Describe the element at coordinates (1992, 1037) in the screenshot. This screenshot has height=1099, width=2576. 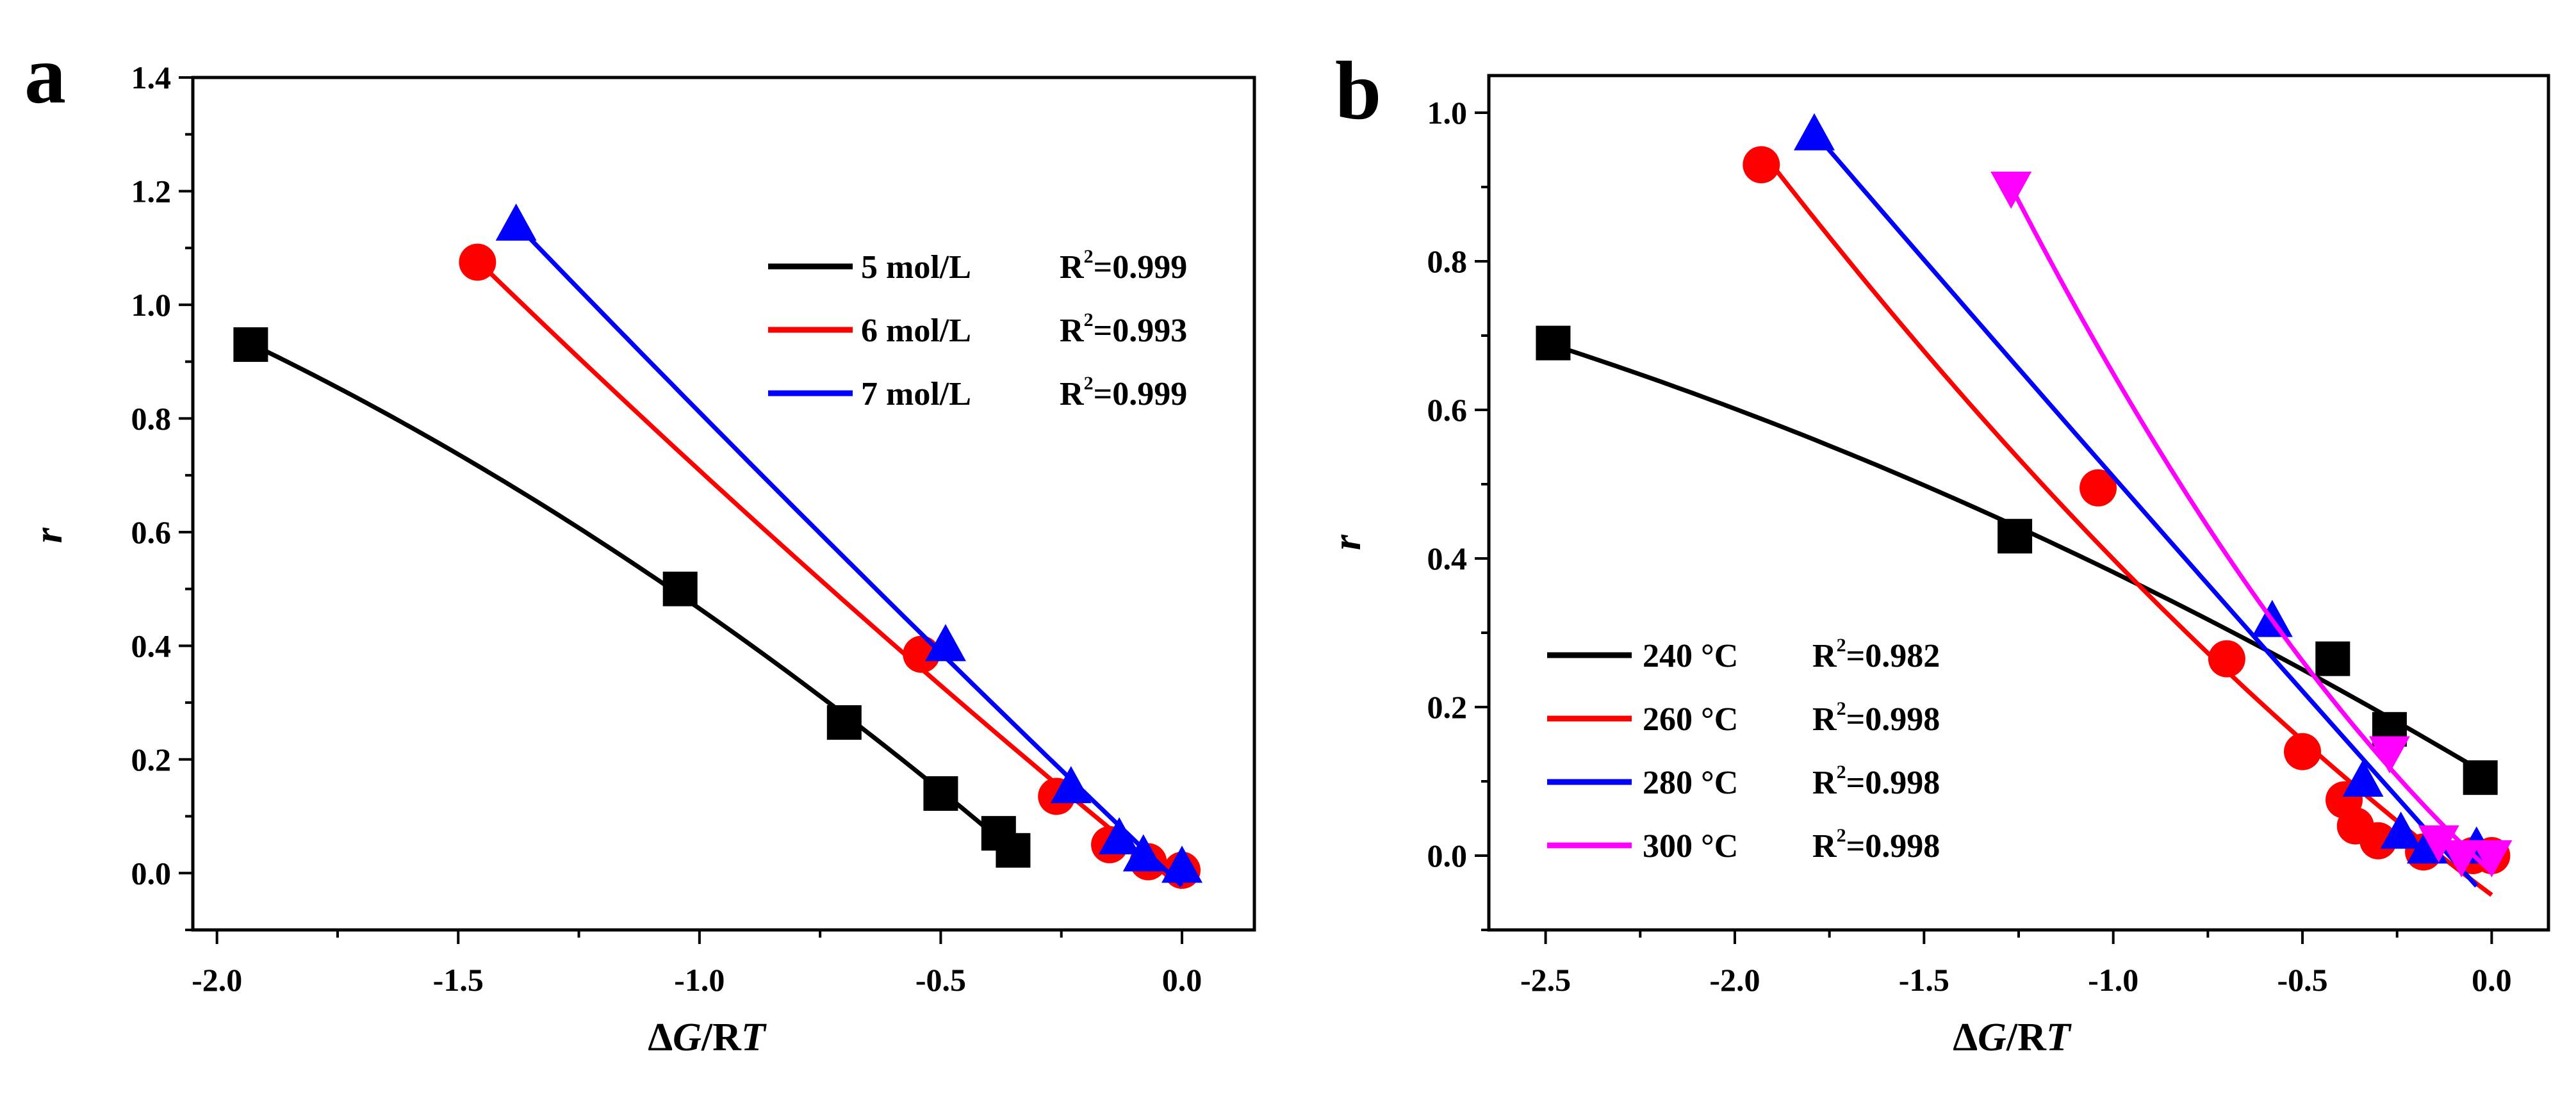
I see `x-axis-title-part: G` at that location.